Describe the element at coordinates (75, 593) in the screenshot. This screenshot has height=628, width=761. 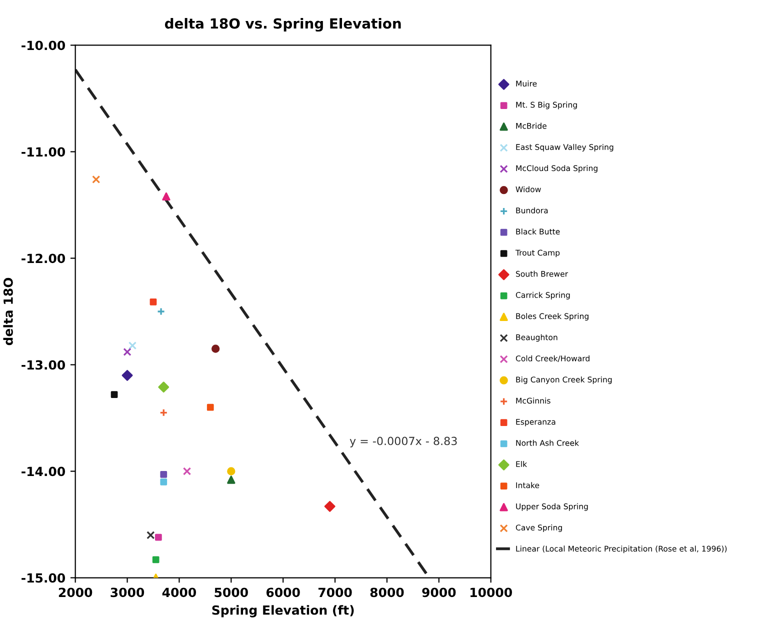
I see `x-tick-label: 2000` at that location.